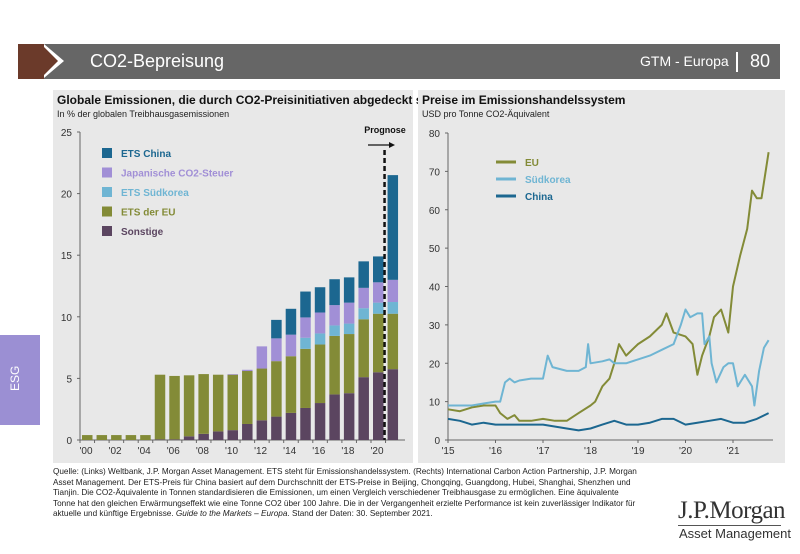 The width and height of the screenshot is (800, 554). Describe the element at coordinates (85, 451) in the screenshot. I see `x-tick-label: '00` at that location.